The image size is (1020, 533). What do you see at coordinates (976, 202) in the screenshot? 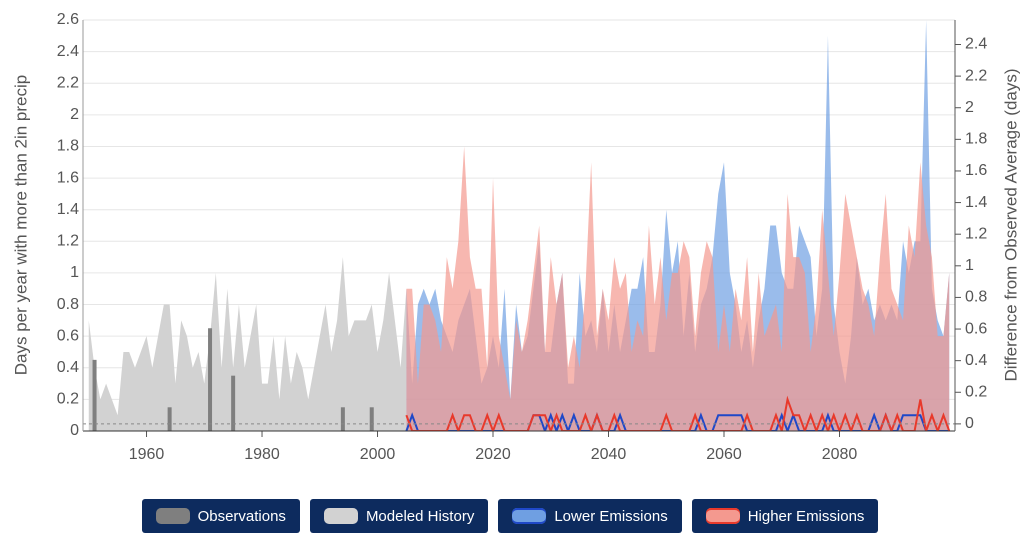
I see `y2-tick-label: 1.4` at bounding box center [976, 202].